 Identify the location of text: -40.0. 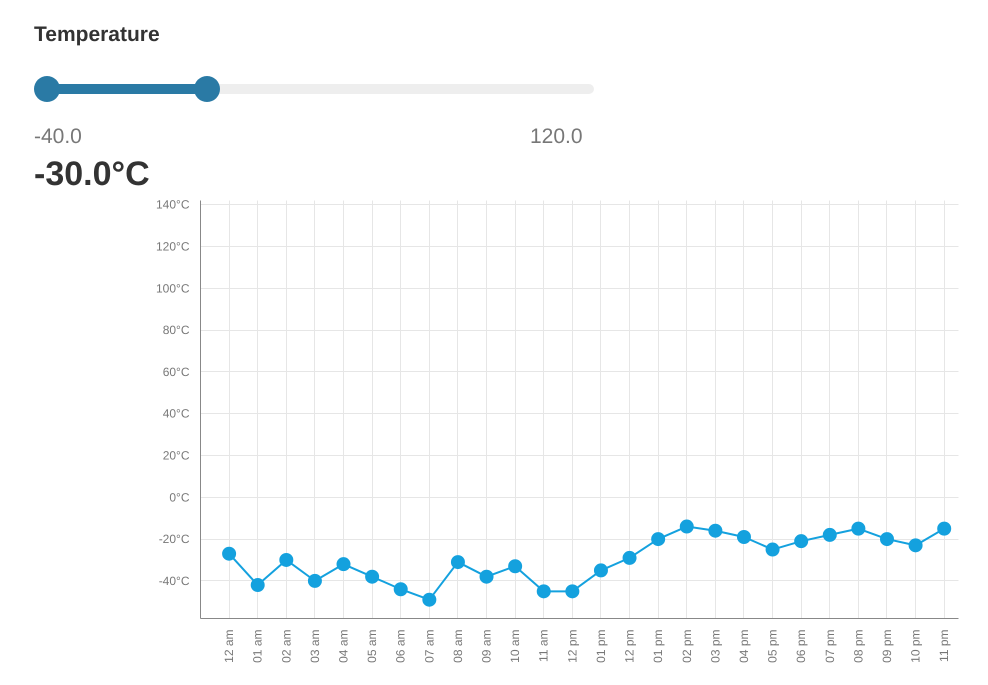
(58, 137).